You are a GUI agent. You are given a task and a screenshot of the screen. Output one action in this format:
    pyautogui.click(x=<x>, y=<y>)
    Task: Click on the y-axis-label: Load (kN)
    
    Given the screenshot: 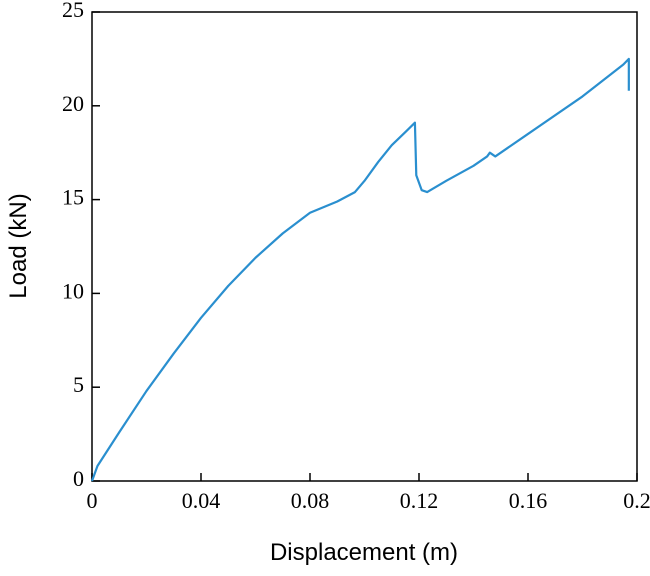 What is the action you would take?
    pyautogui.click(x=18, y=245)
    